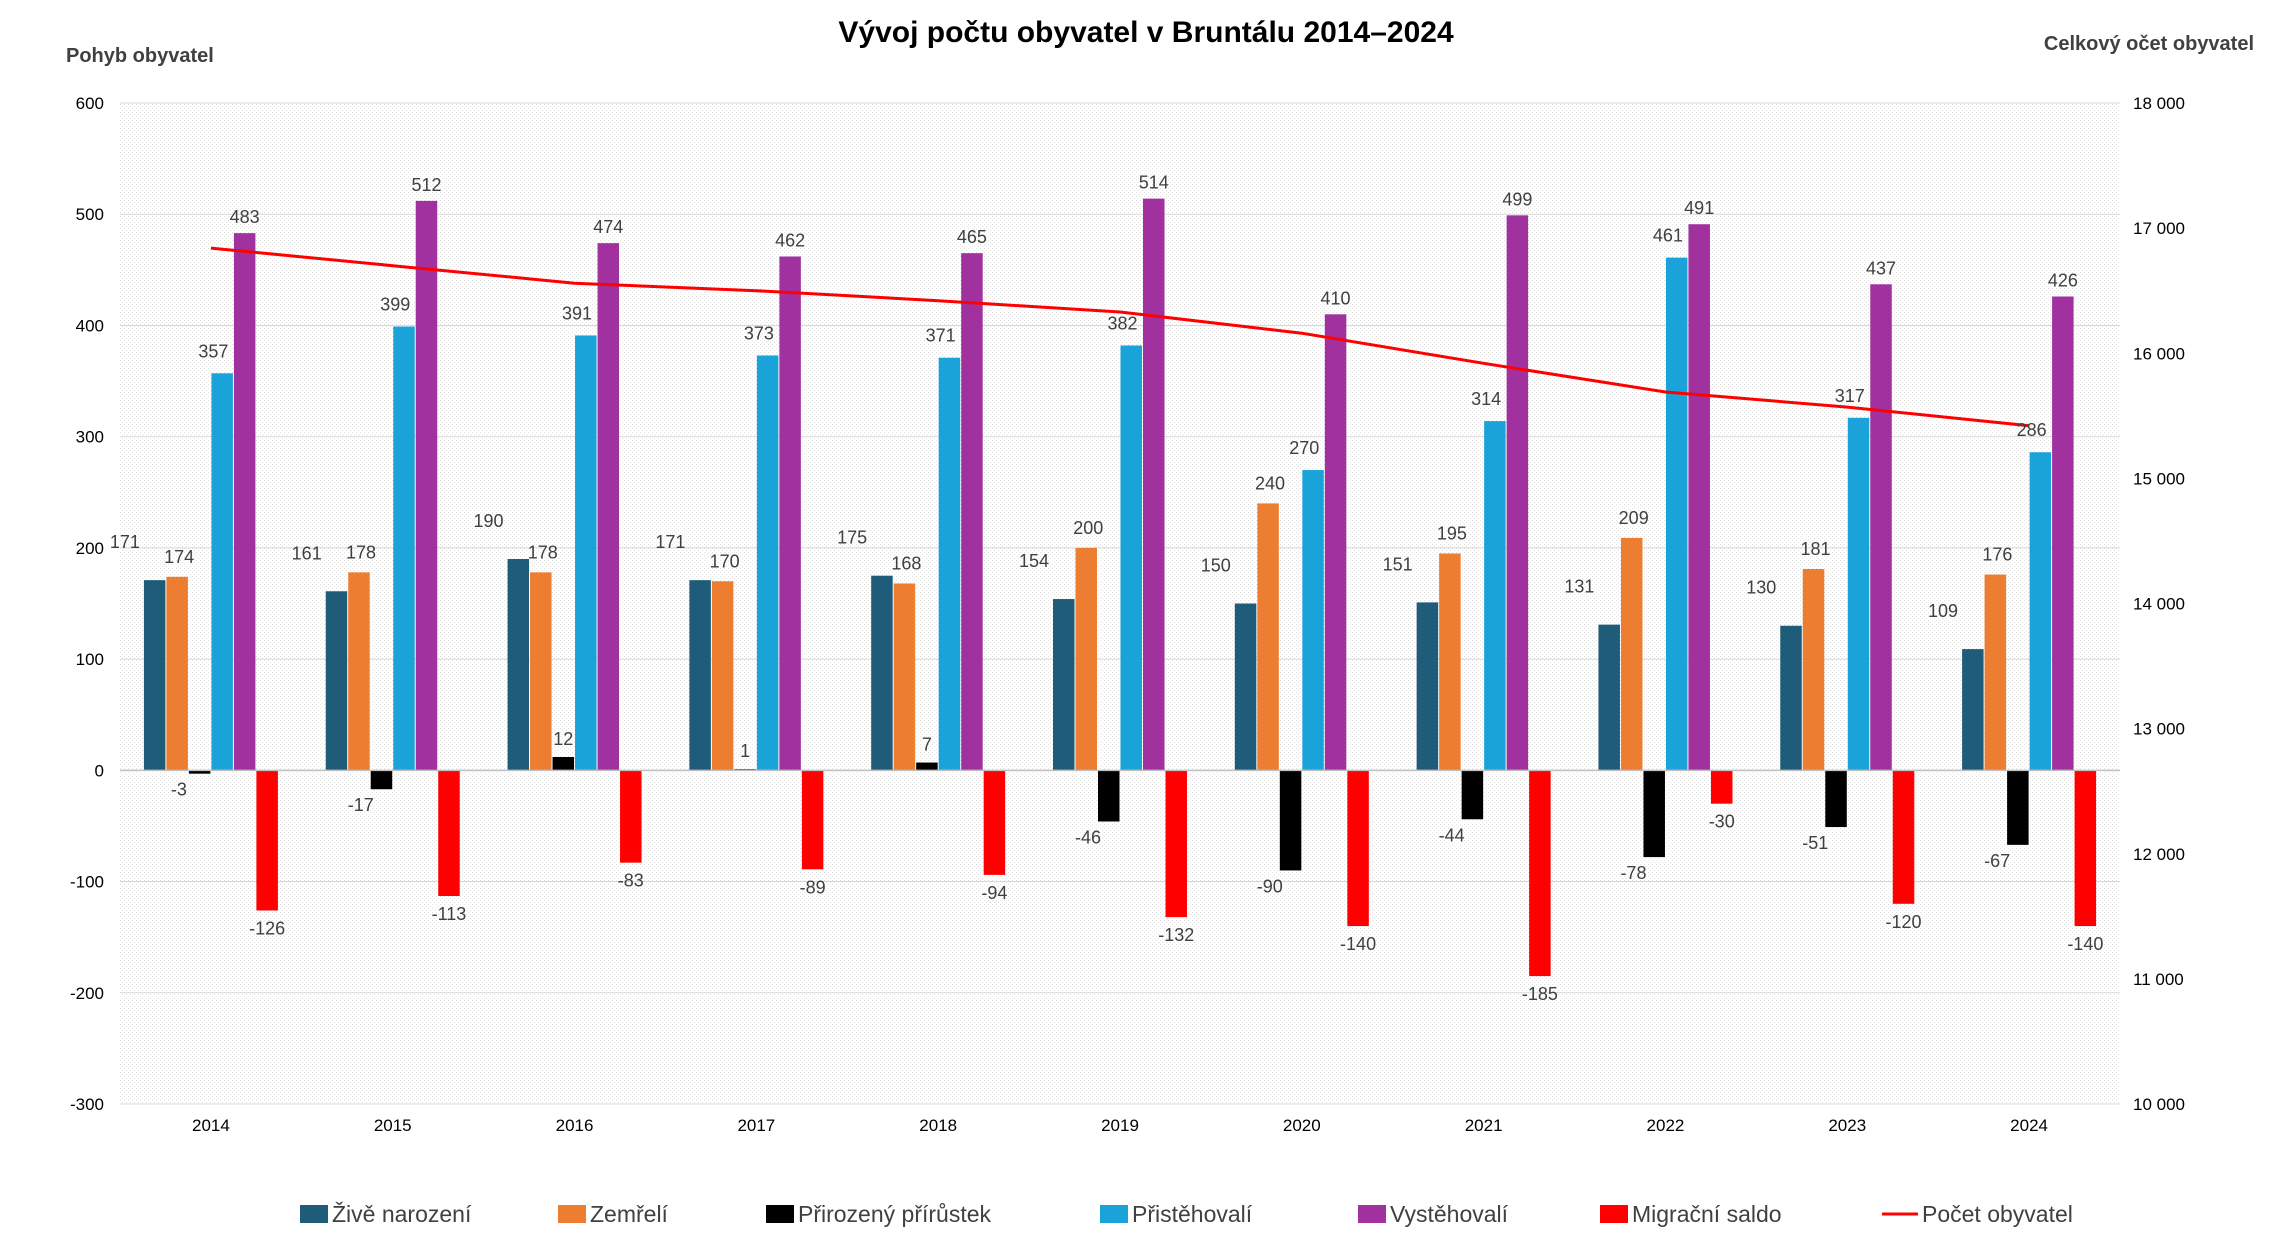 This screenshot has height=1240, width=2292. I want to click on data-label: -51, so click(1815, 843).